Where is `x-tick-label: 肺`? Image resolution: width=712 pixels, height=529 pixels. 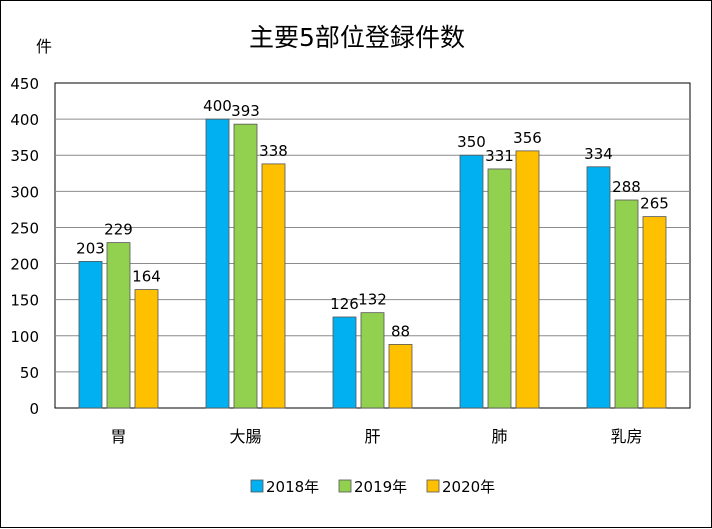
x-tick-label: 肺 is located at coordinates (499, 436).